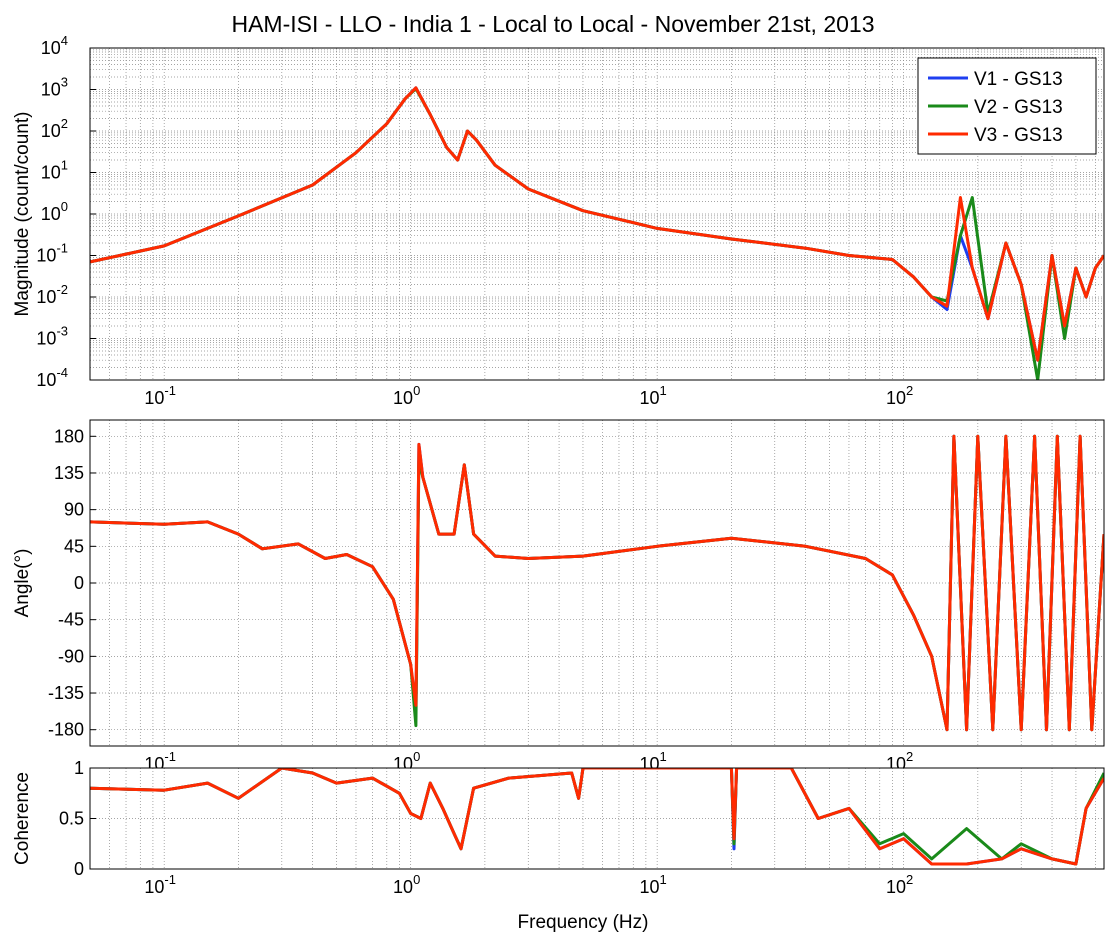 The width and height of the screenshot is (1107, 940). I want to click on magnitude-y-tick-label: 10¹, so click(54, 170).